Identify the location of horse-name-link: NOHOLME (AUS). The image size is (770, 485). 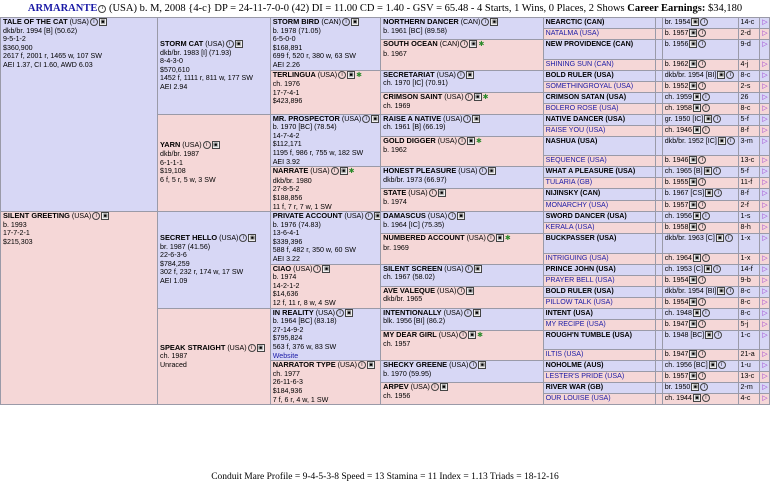
(574, 365).